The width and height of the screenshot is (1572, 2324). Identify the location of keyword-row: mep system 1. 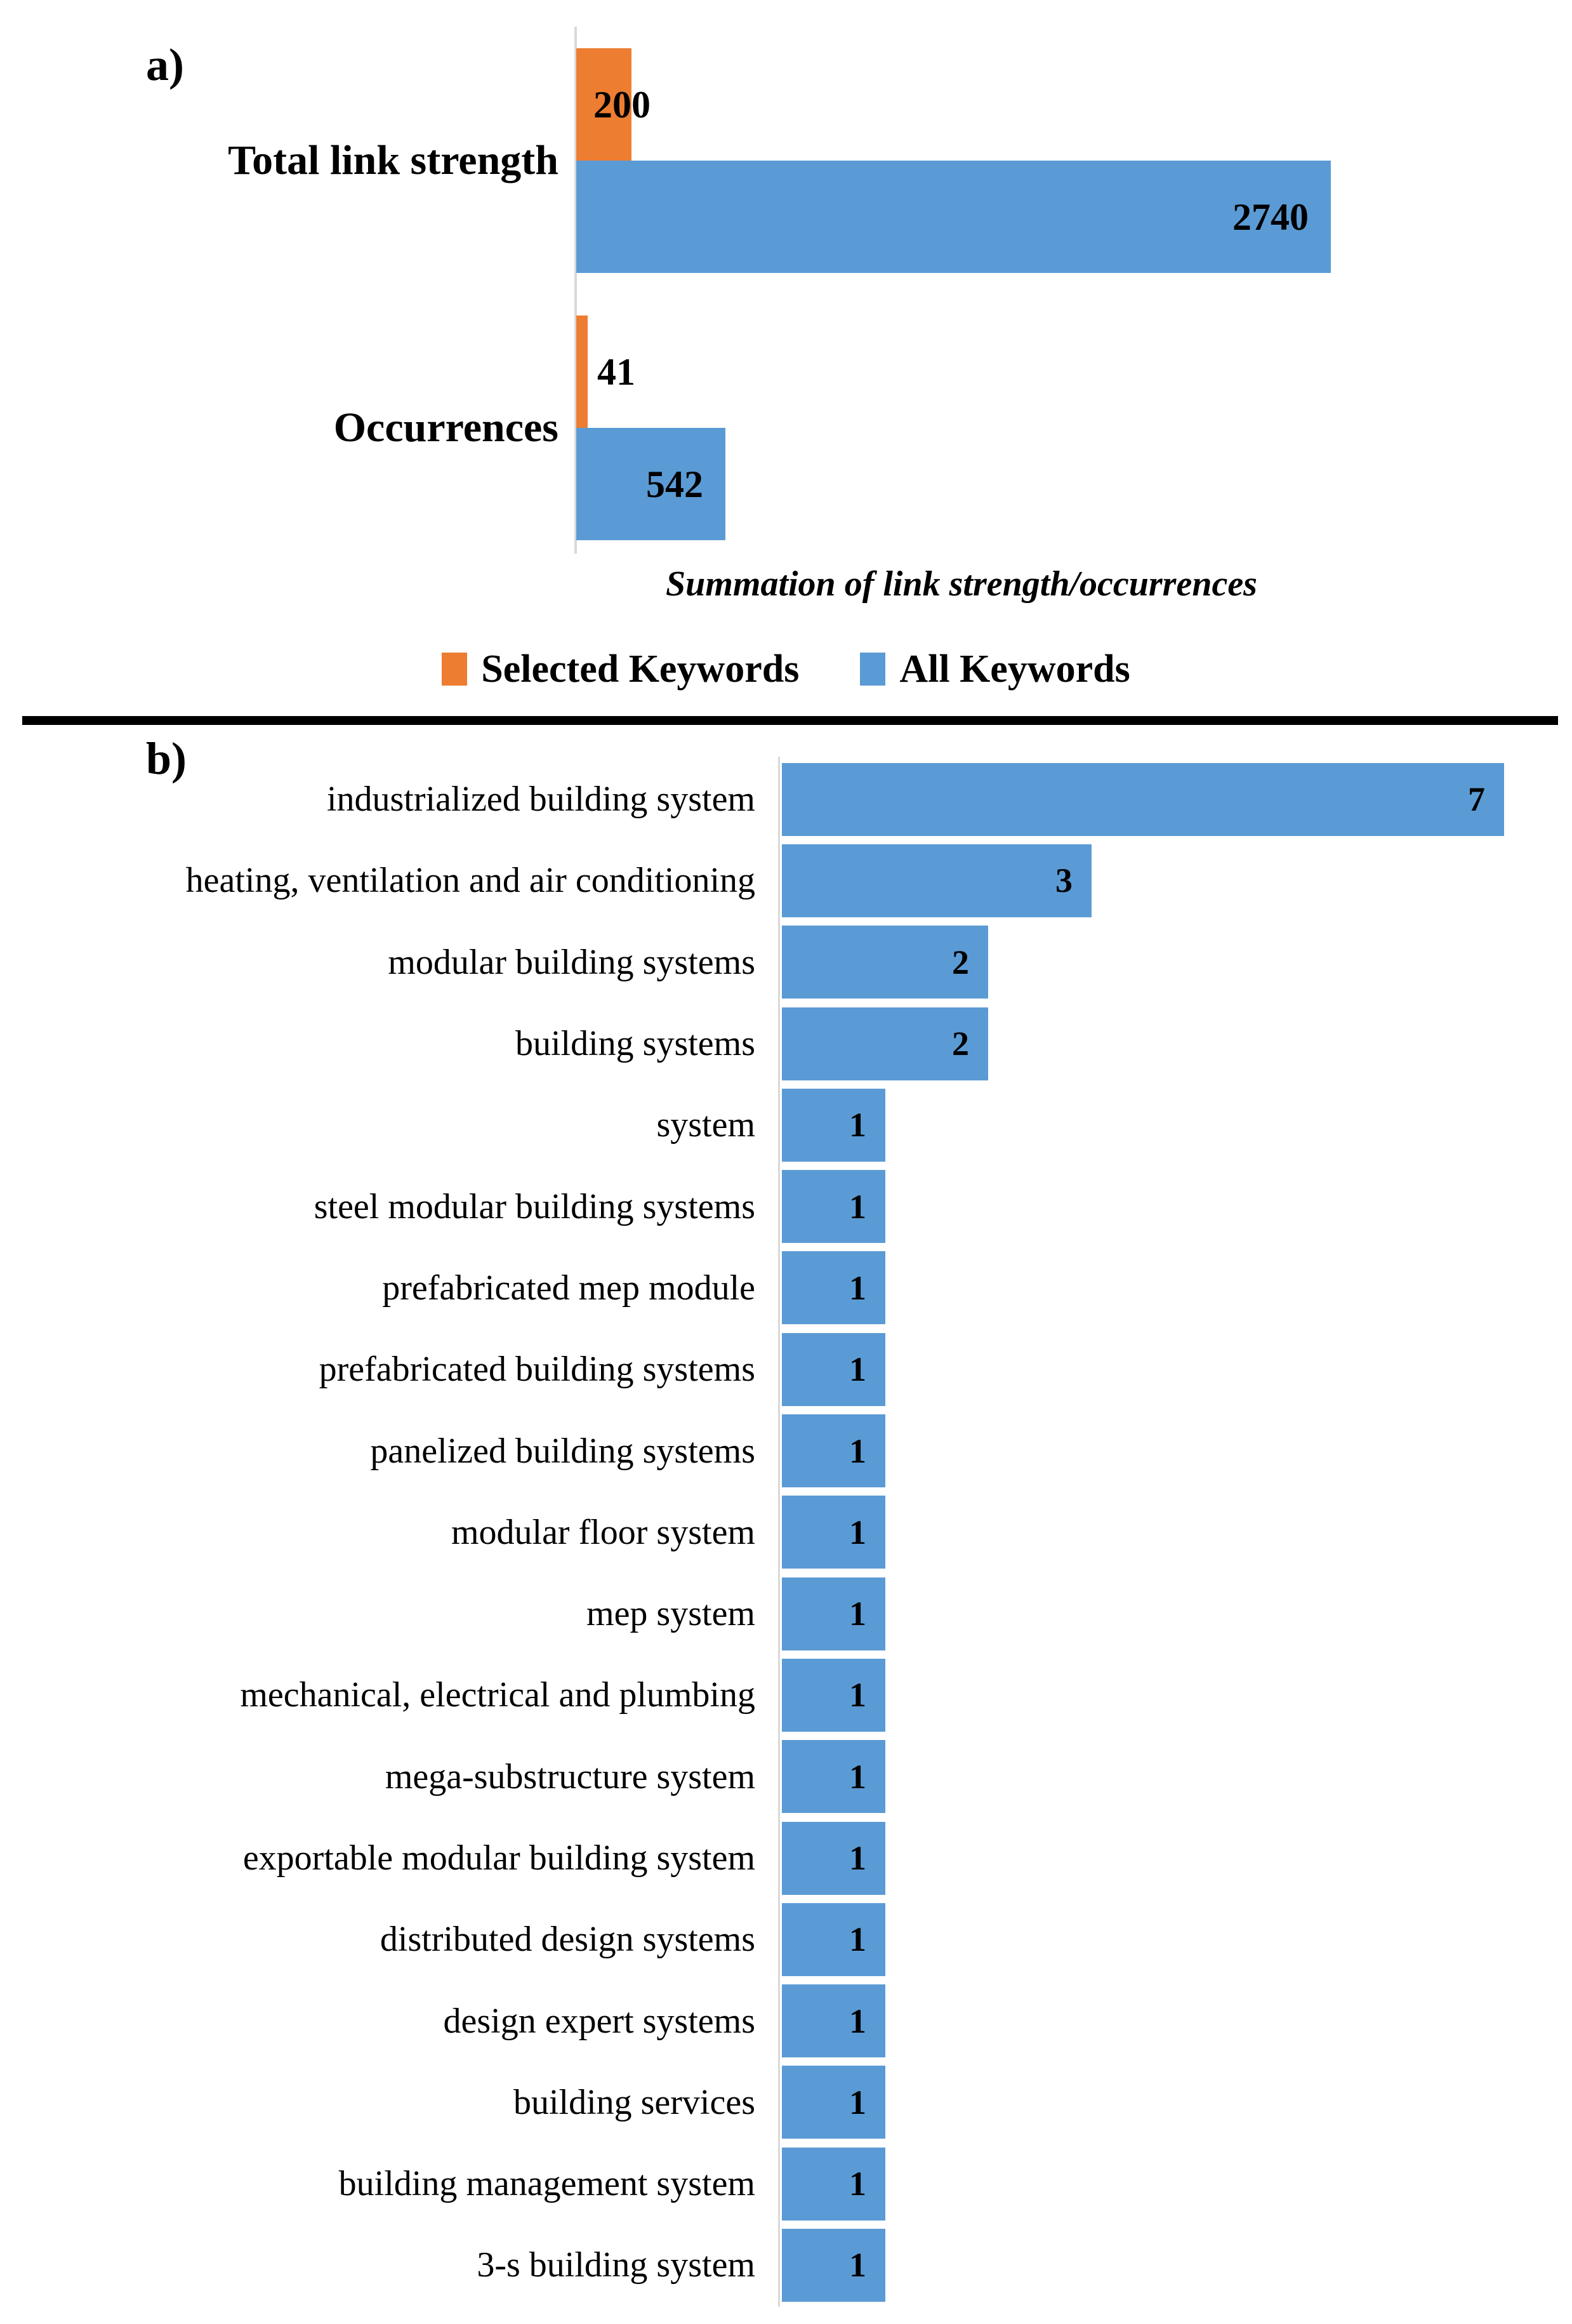
(786, 1614).